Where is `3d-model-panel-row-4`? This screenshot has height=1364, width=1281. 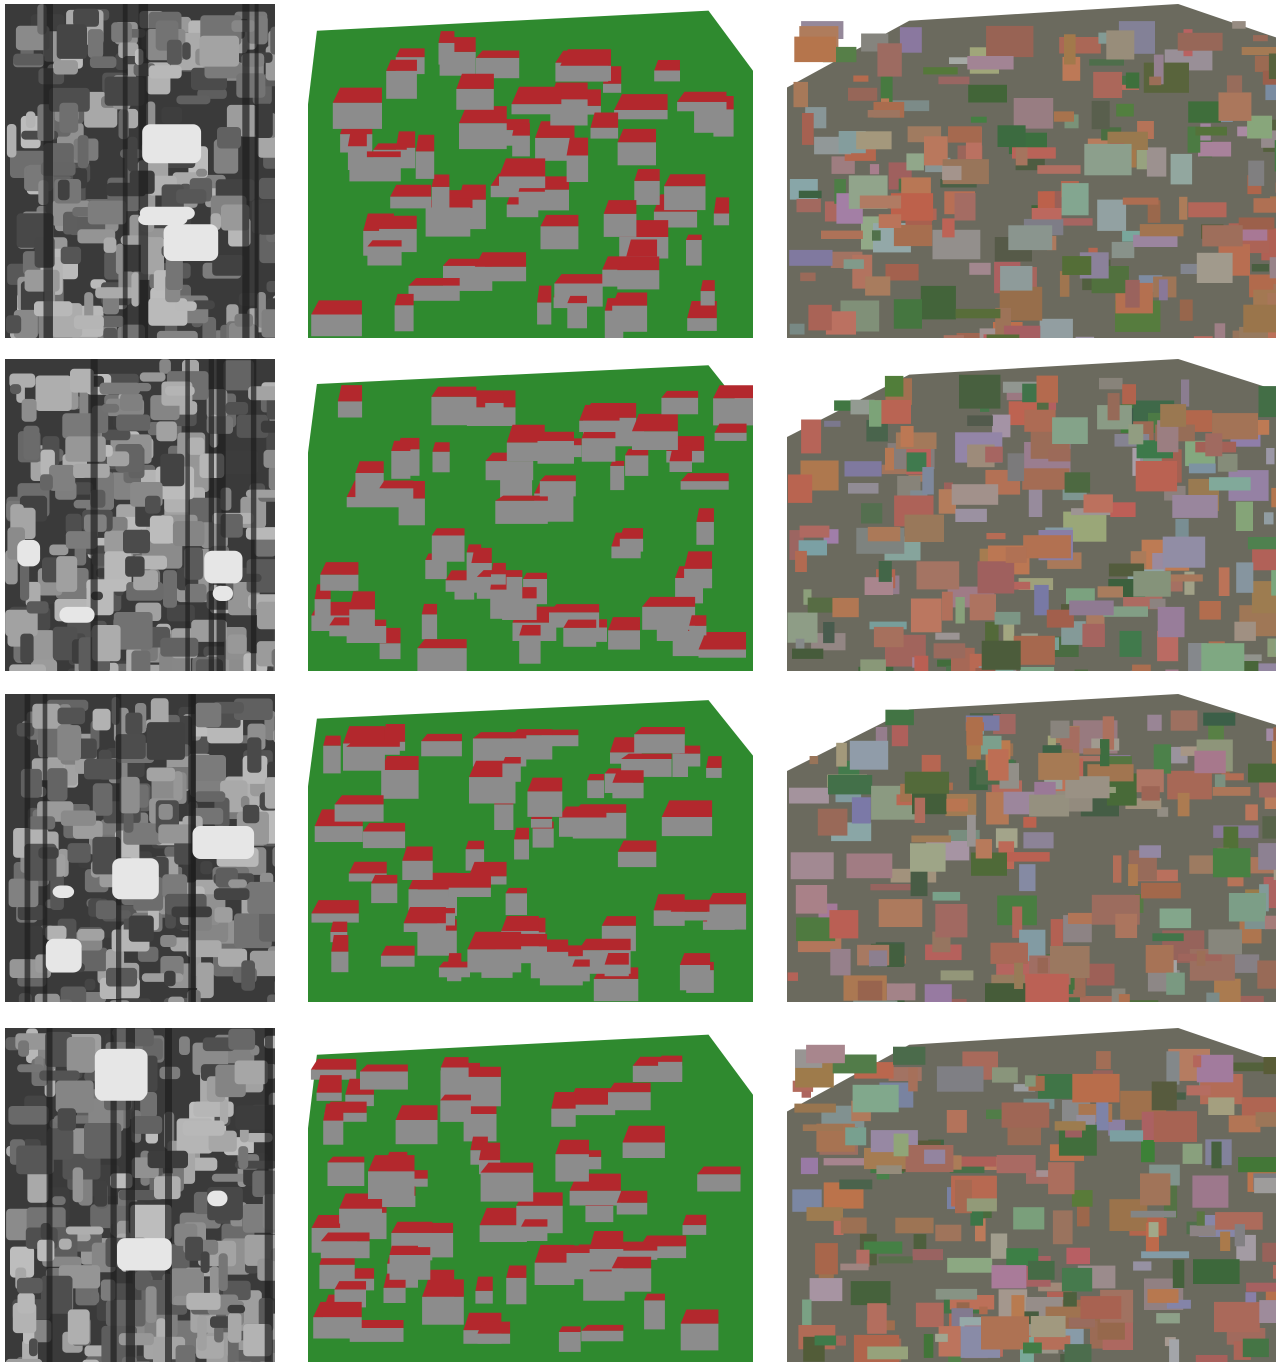
3d-model-panel-row-4 is located at coordinates (530, 1195).